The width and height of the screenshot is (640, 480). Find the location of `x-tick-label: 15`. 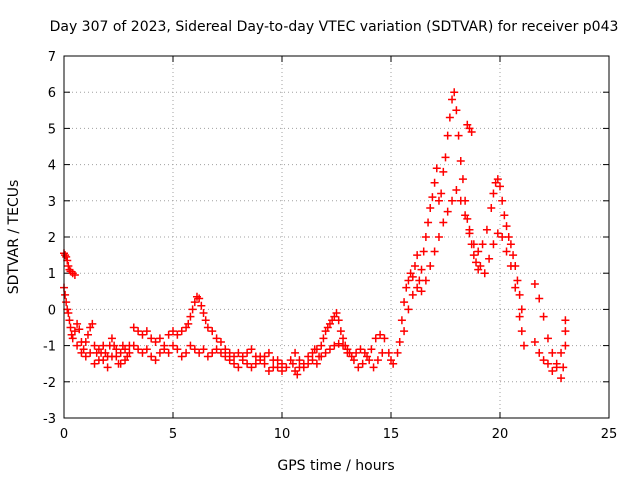

x-tick-label: 15 is located at coordinates (391, 434).